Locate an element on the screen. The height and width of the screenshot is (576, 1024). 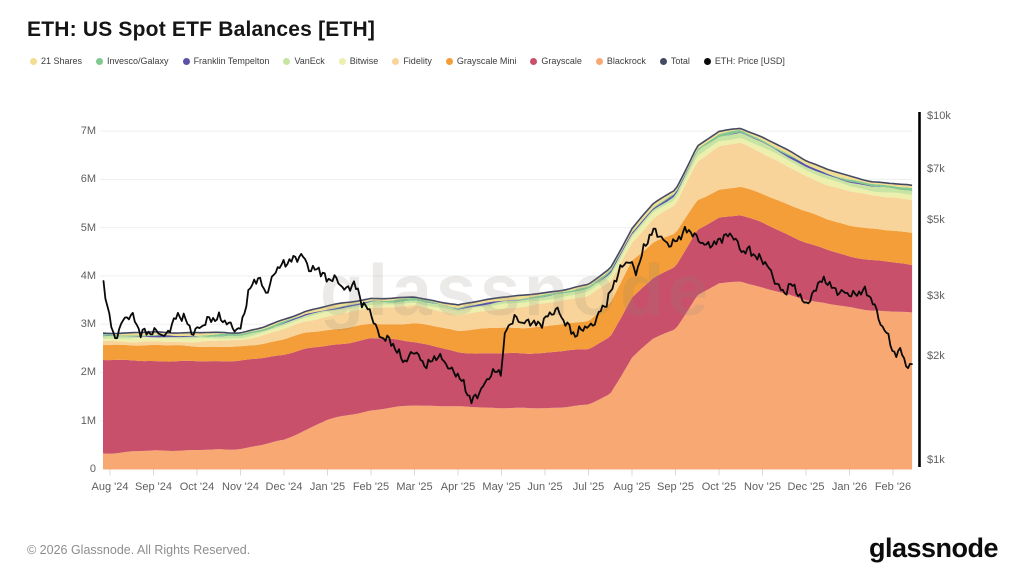
x-axis-label: Aug '24 is located at coordinates (110, 487).